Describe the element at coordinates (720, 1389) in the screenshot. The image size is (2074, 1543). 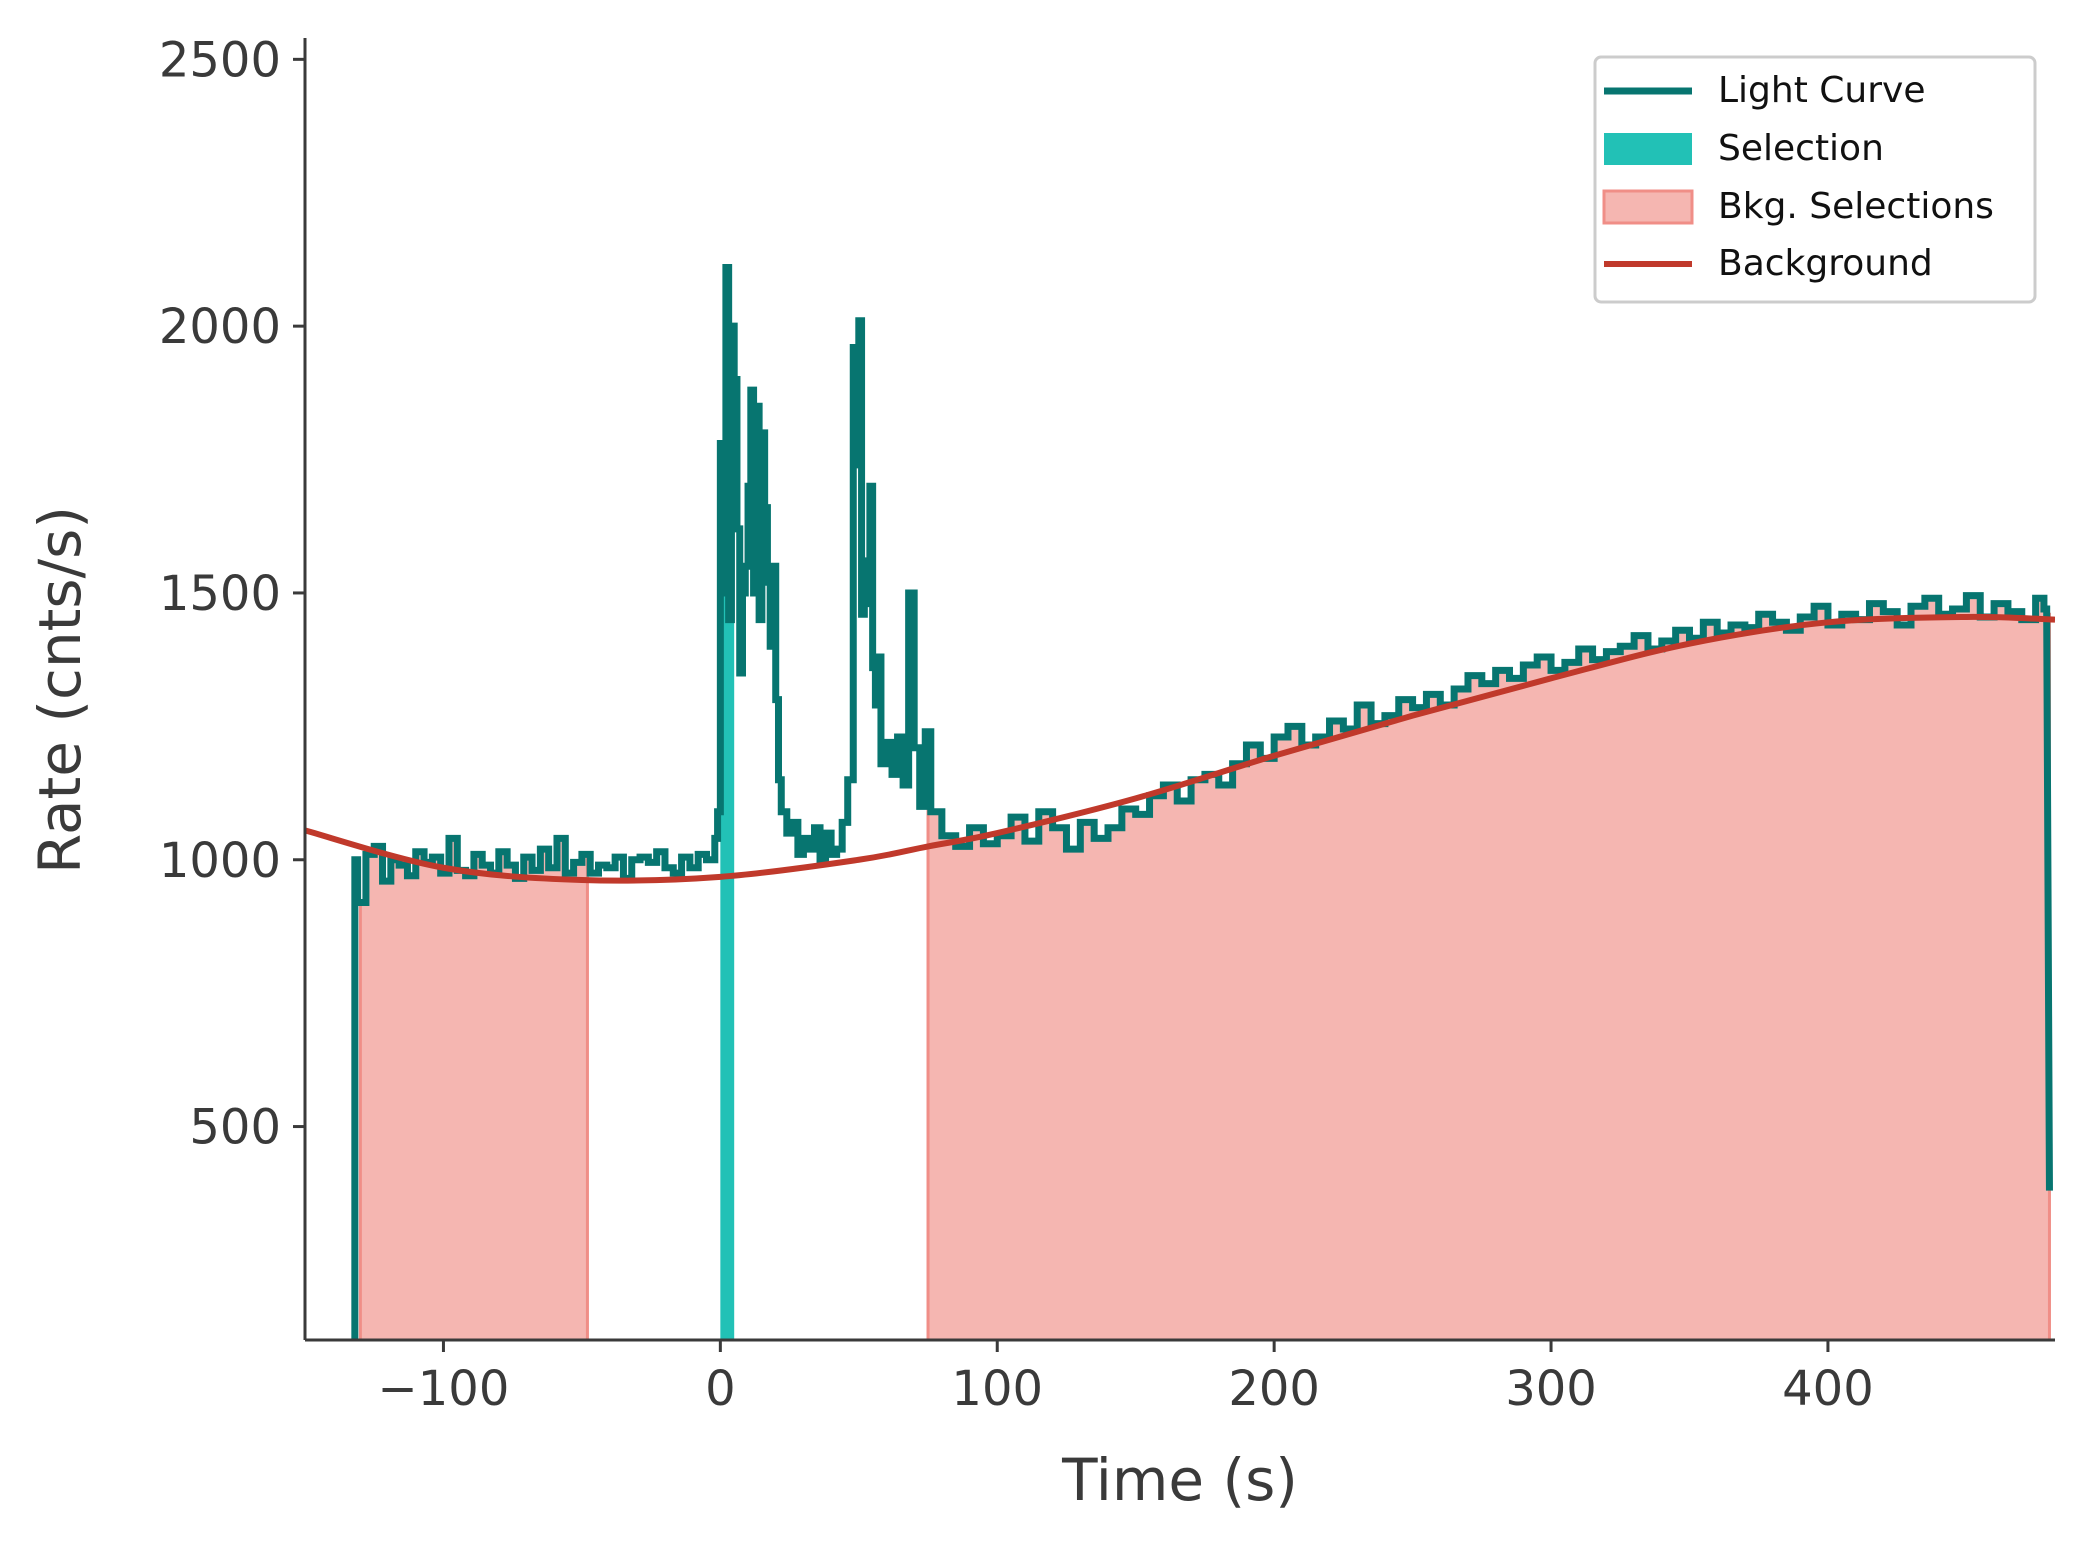
I see `x-tick-label: 0` at that location.